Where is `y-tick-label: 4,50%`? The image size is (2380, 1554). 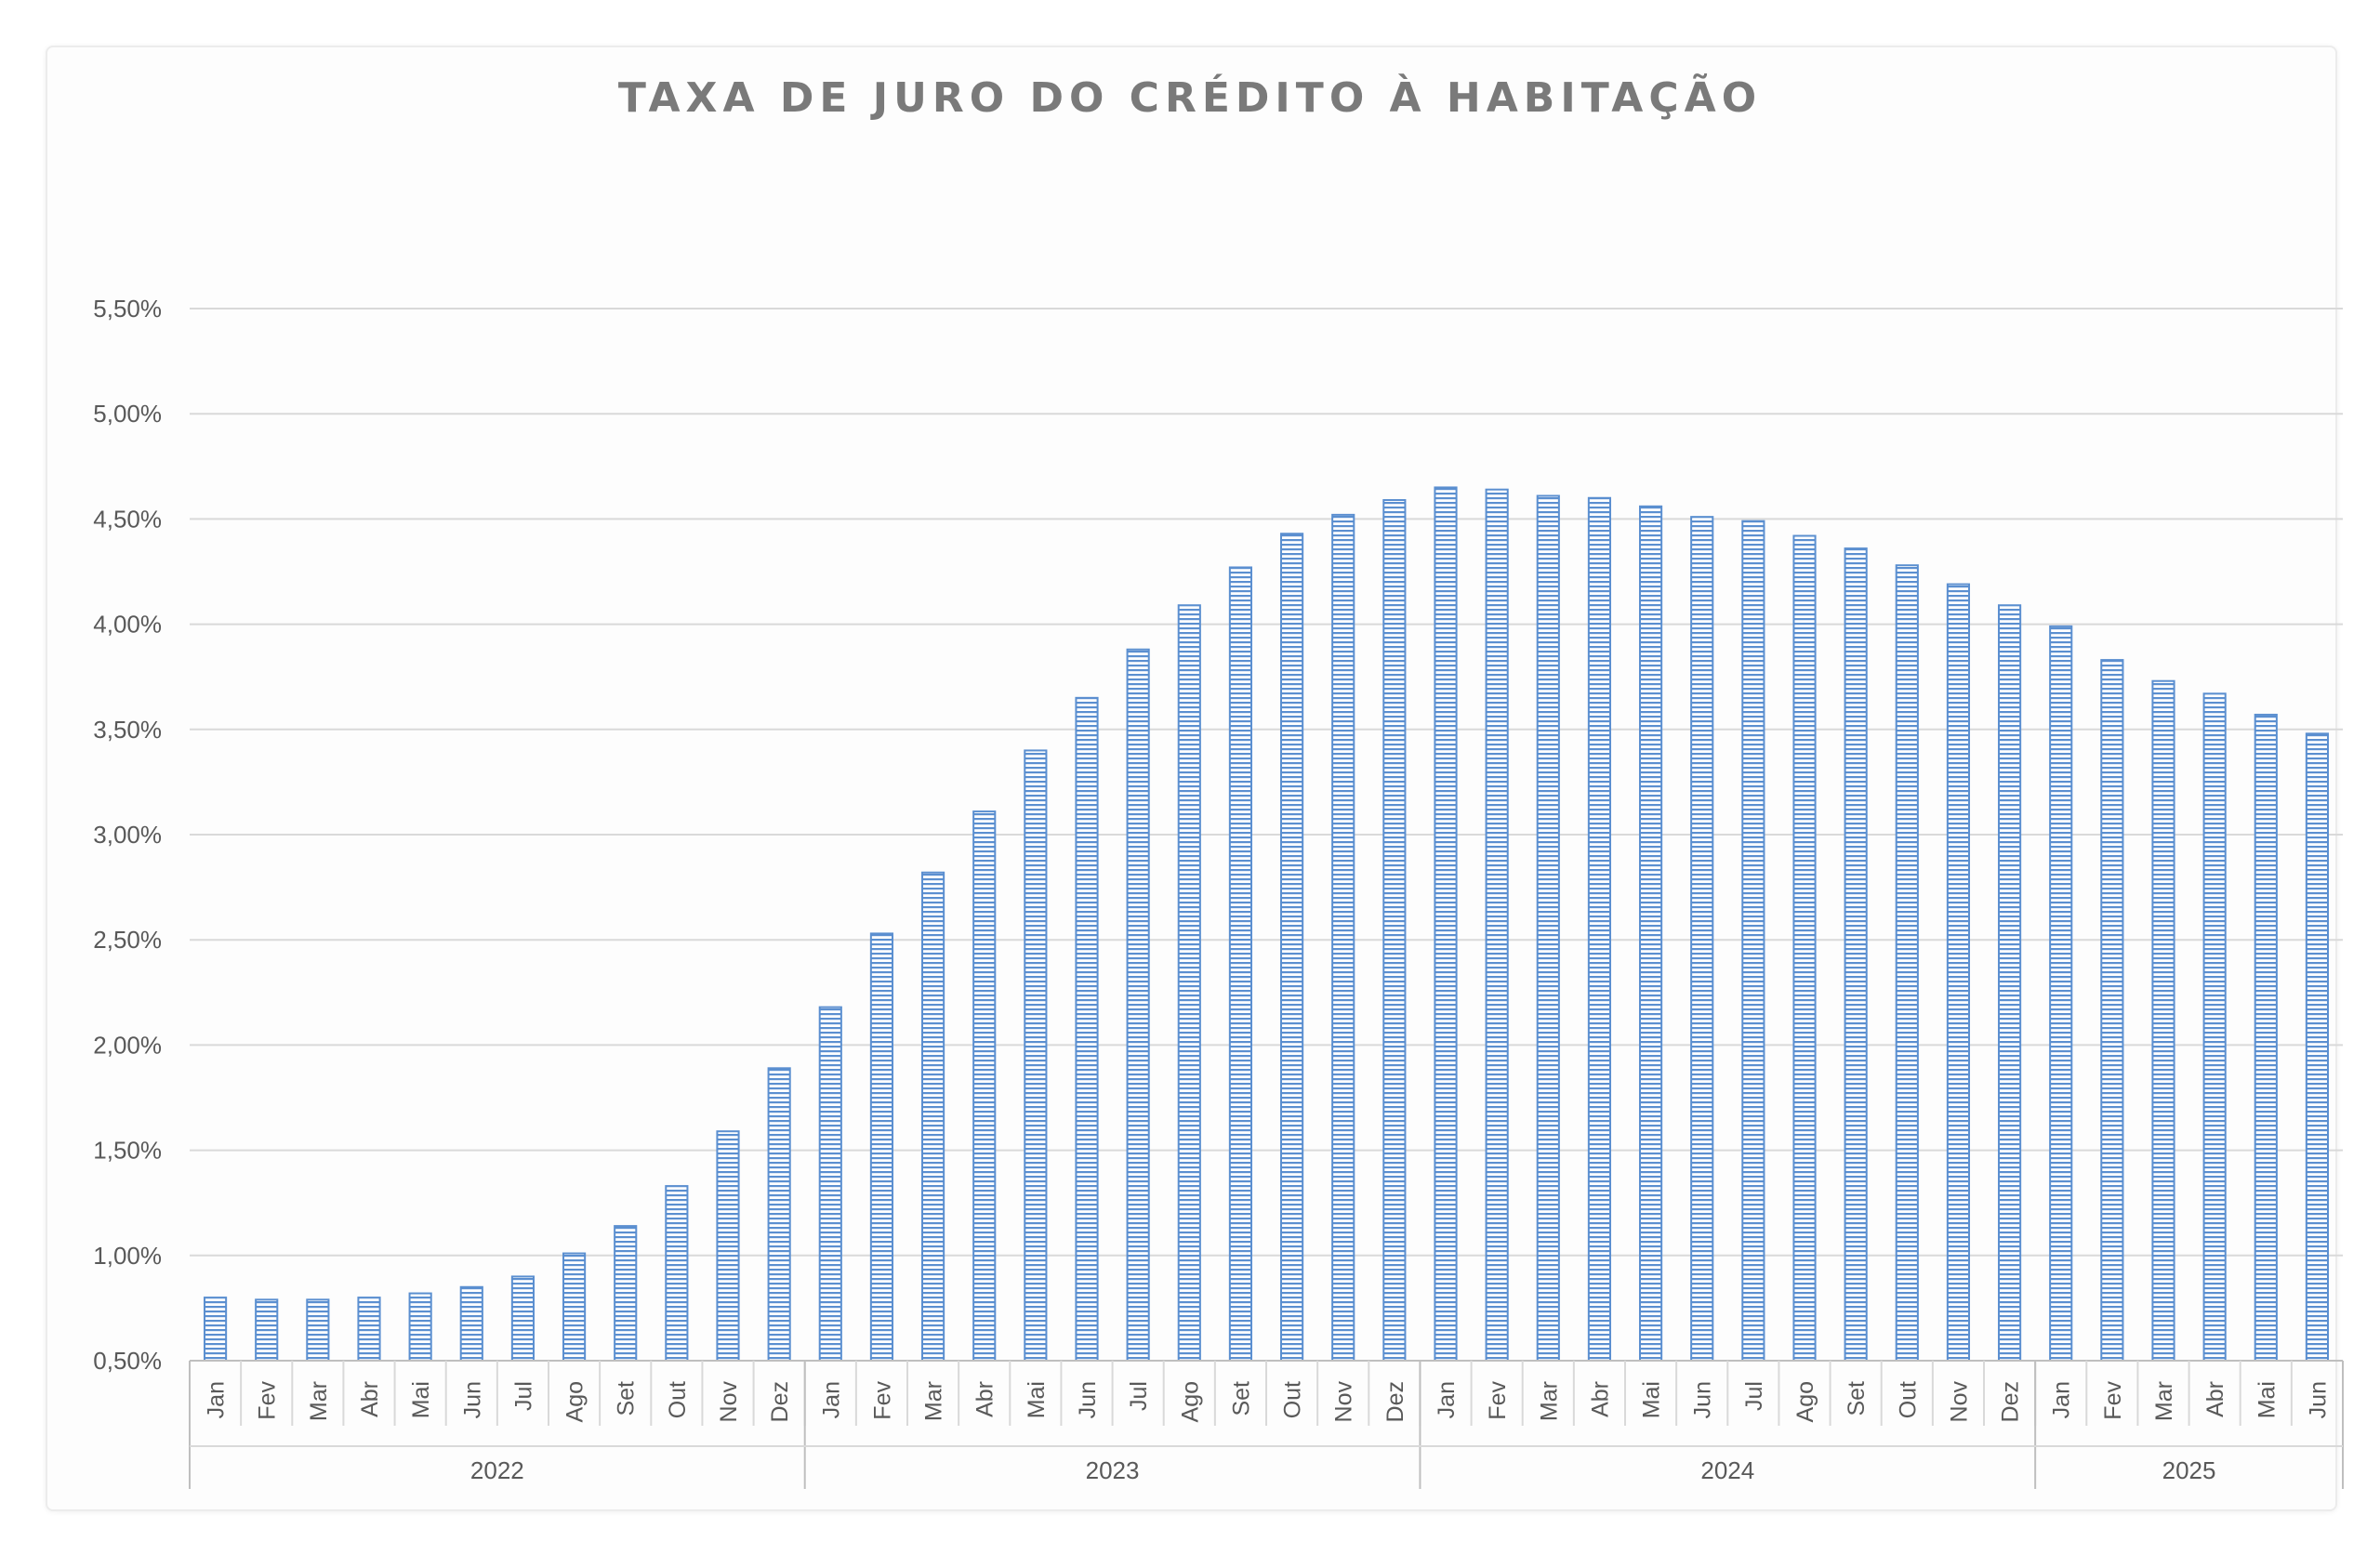
y-tick-label: 4,50% is located at coordinates (127, 519).